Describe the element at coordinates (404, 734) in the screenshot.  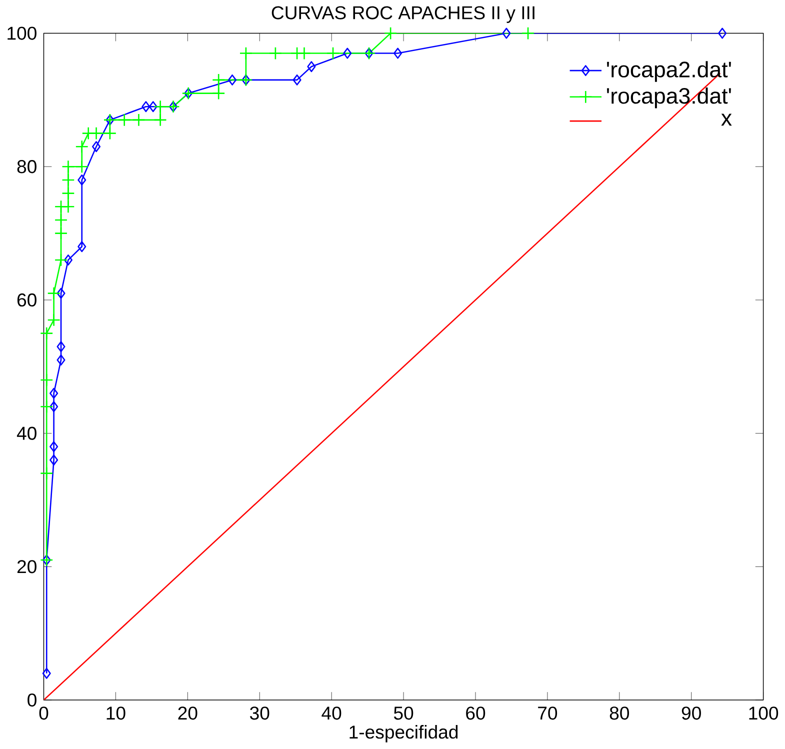
I see `x-axis-title: 1-especifidad` at that location.